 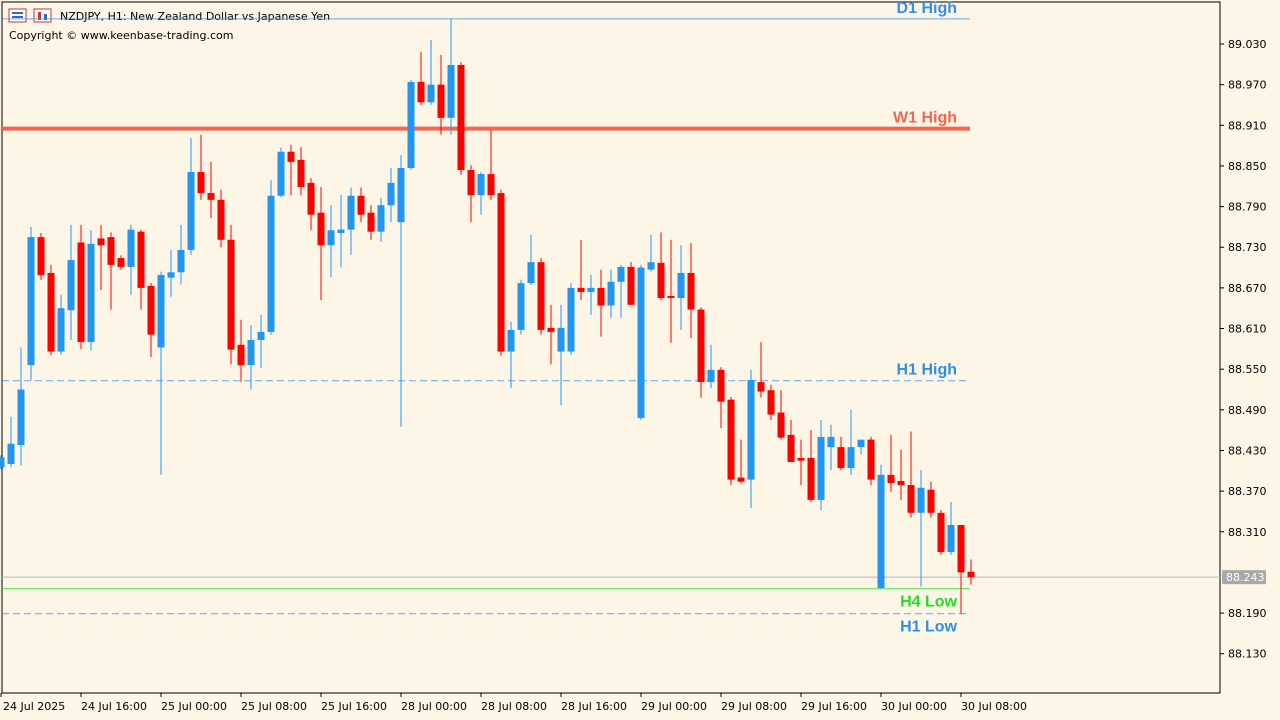 What do you see at coordinates (927, 370) in the screenshot?
I see `level-label: H1 High` at bounding box center [927, 370].